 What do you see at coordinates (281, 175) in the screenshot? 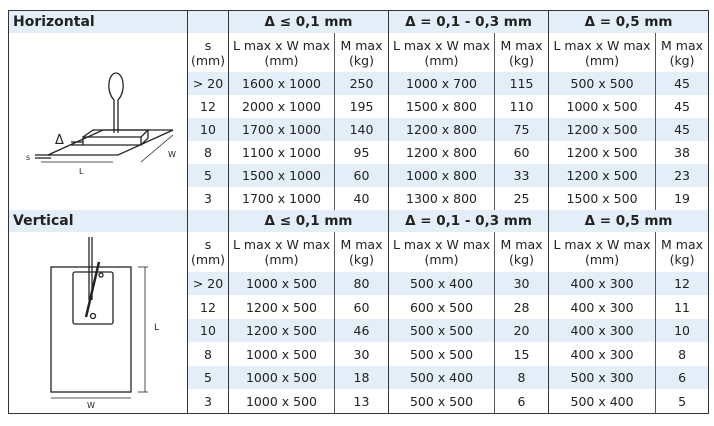
I see `dimension-value: 1500 x 1000` at bounding box center [281, 175].